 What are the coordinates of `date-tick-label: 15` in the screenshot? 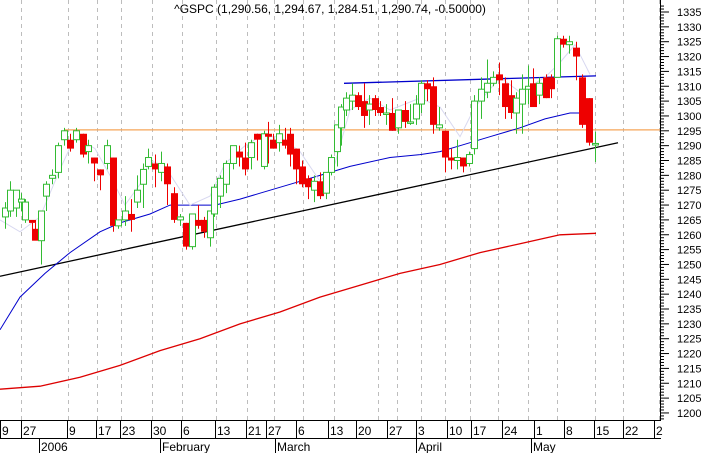 It's located at (603, 431).